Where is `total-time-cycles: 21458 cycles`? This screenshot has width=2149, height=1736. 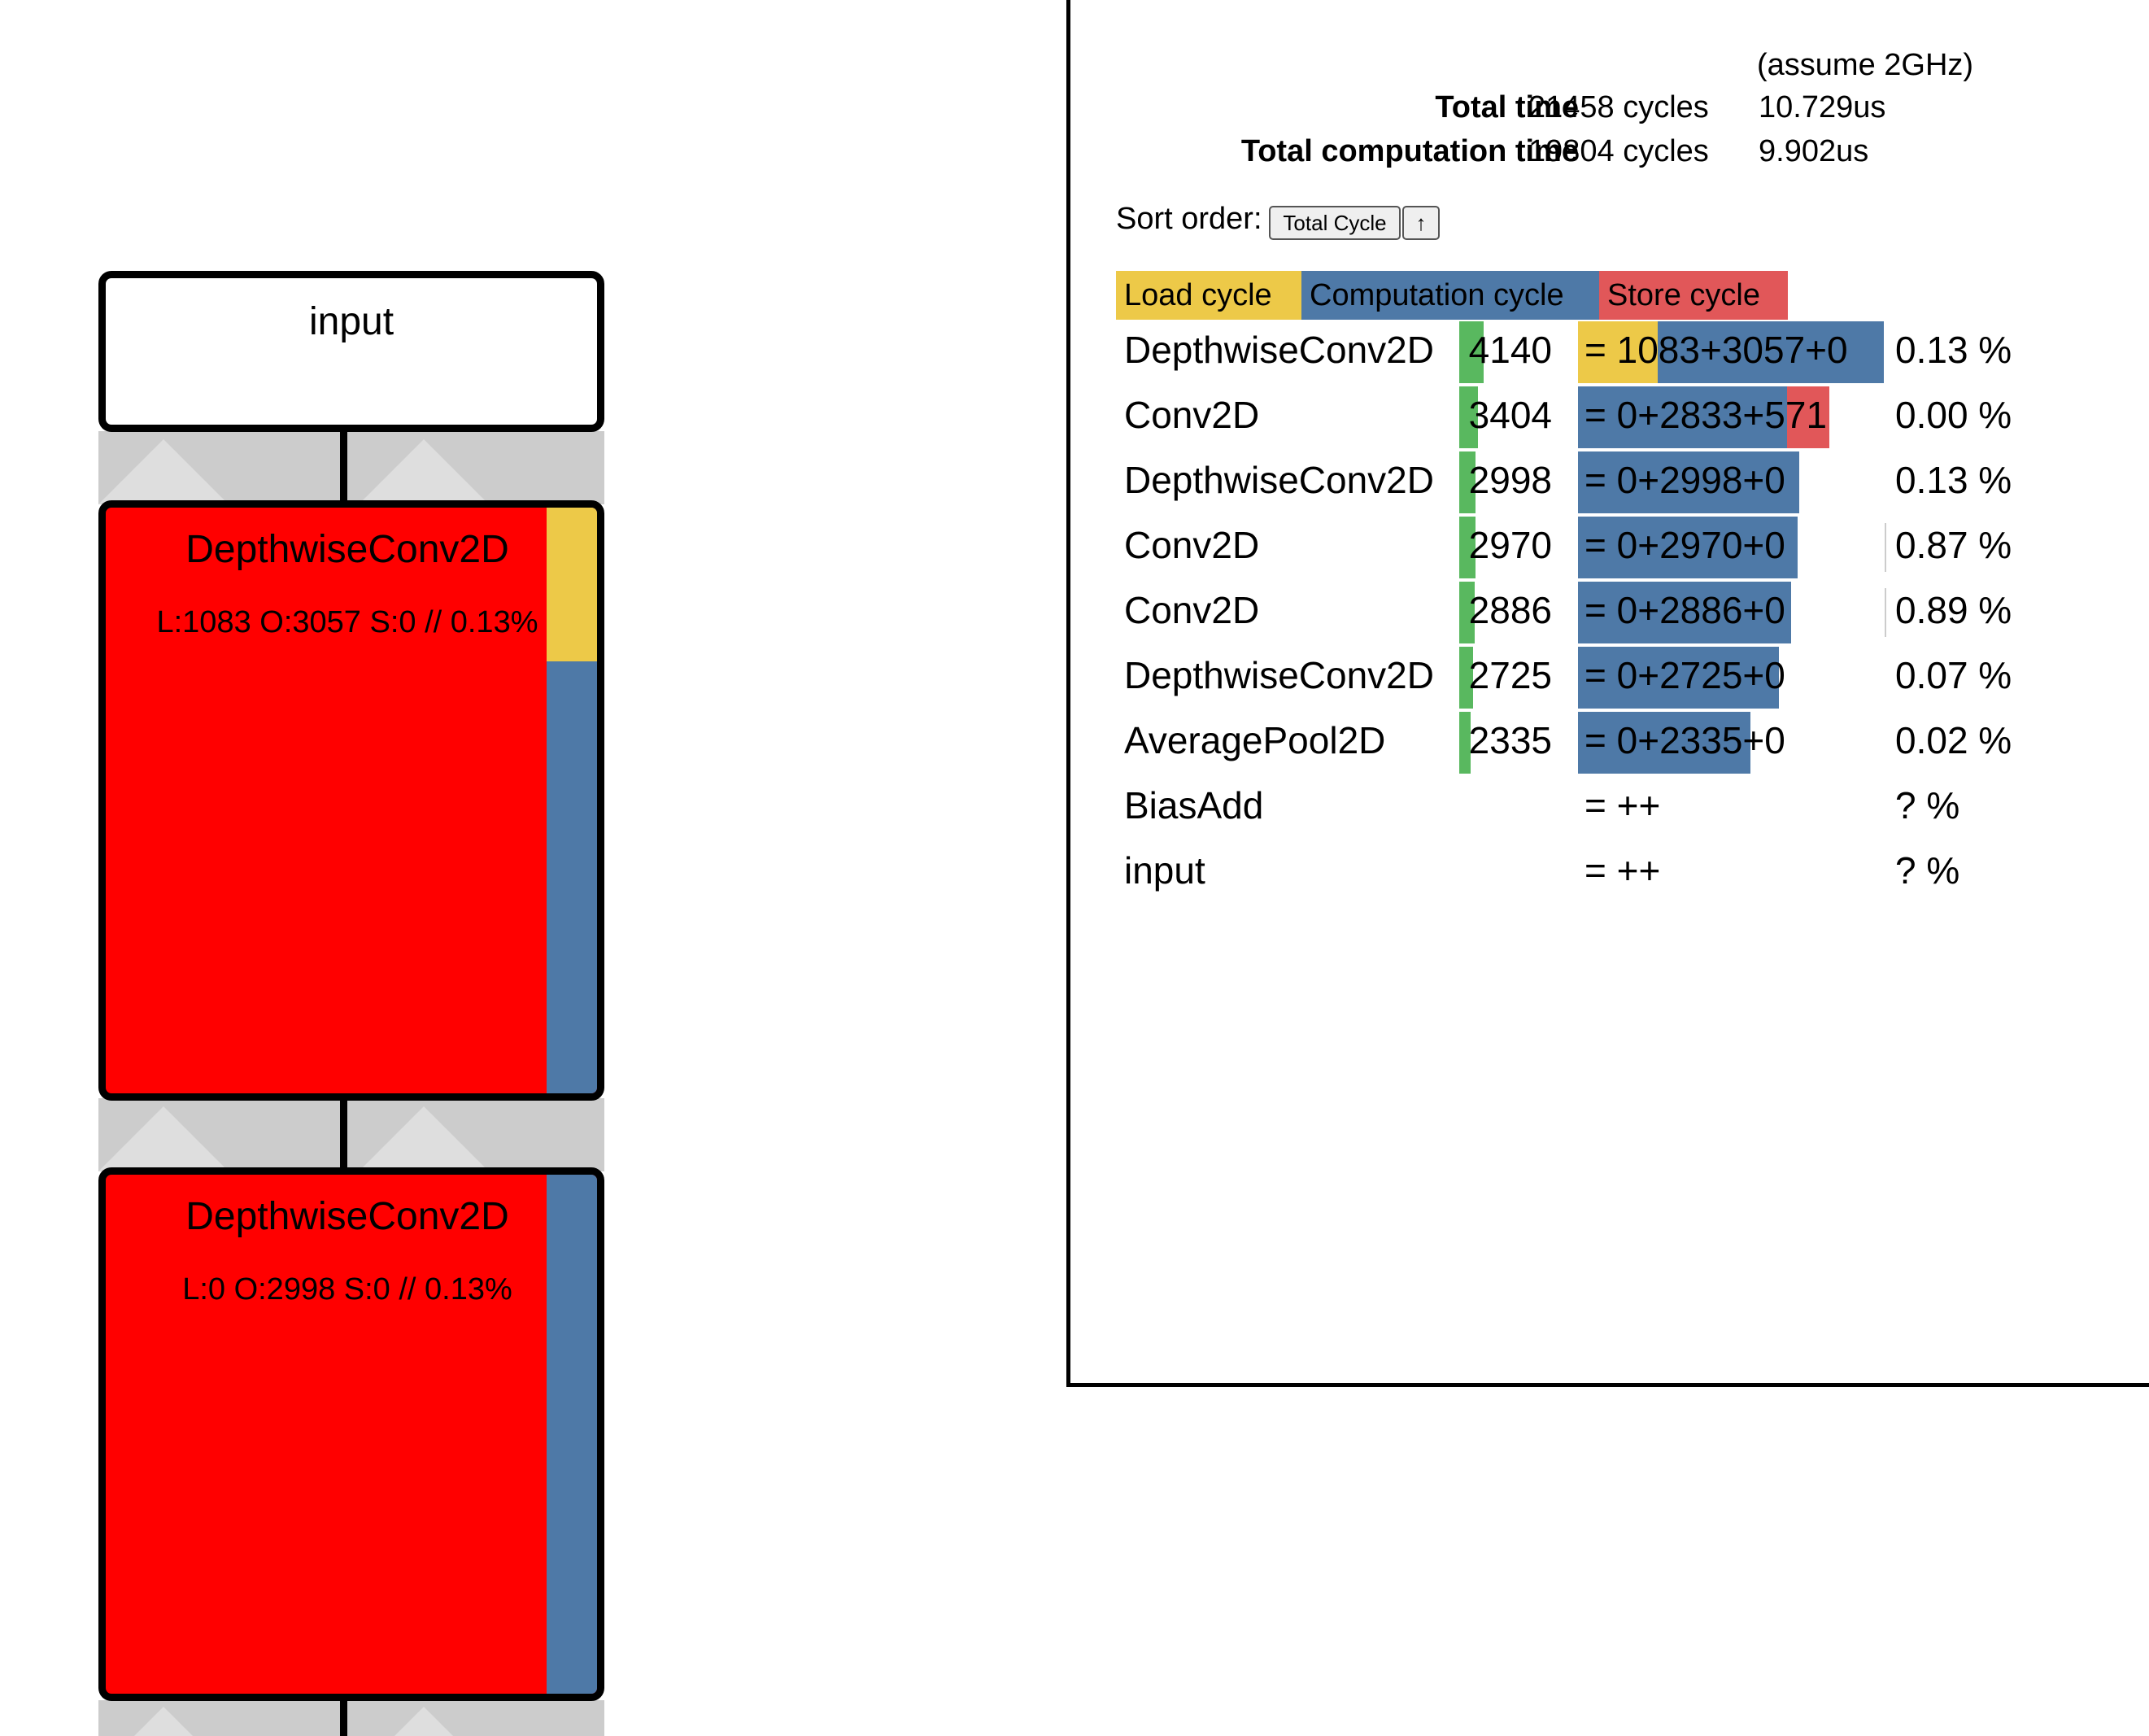
total-time-cycles: 21458 cycles is located at coordinates (1618, 107).